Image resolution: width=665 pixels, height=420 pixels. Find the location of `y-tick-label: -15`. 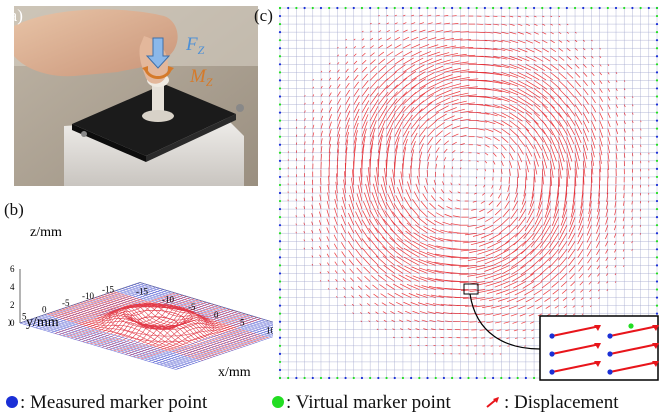

y-tick-label: -15 is located at coordinates (108, 289).